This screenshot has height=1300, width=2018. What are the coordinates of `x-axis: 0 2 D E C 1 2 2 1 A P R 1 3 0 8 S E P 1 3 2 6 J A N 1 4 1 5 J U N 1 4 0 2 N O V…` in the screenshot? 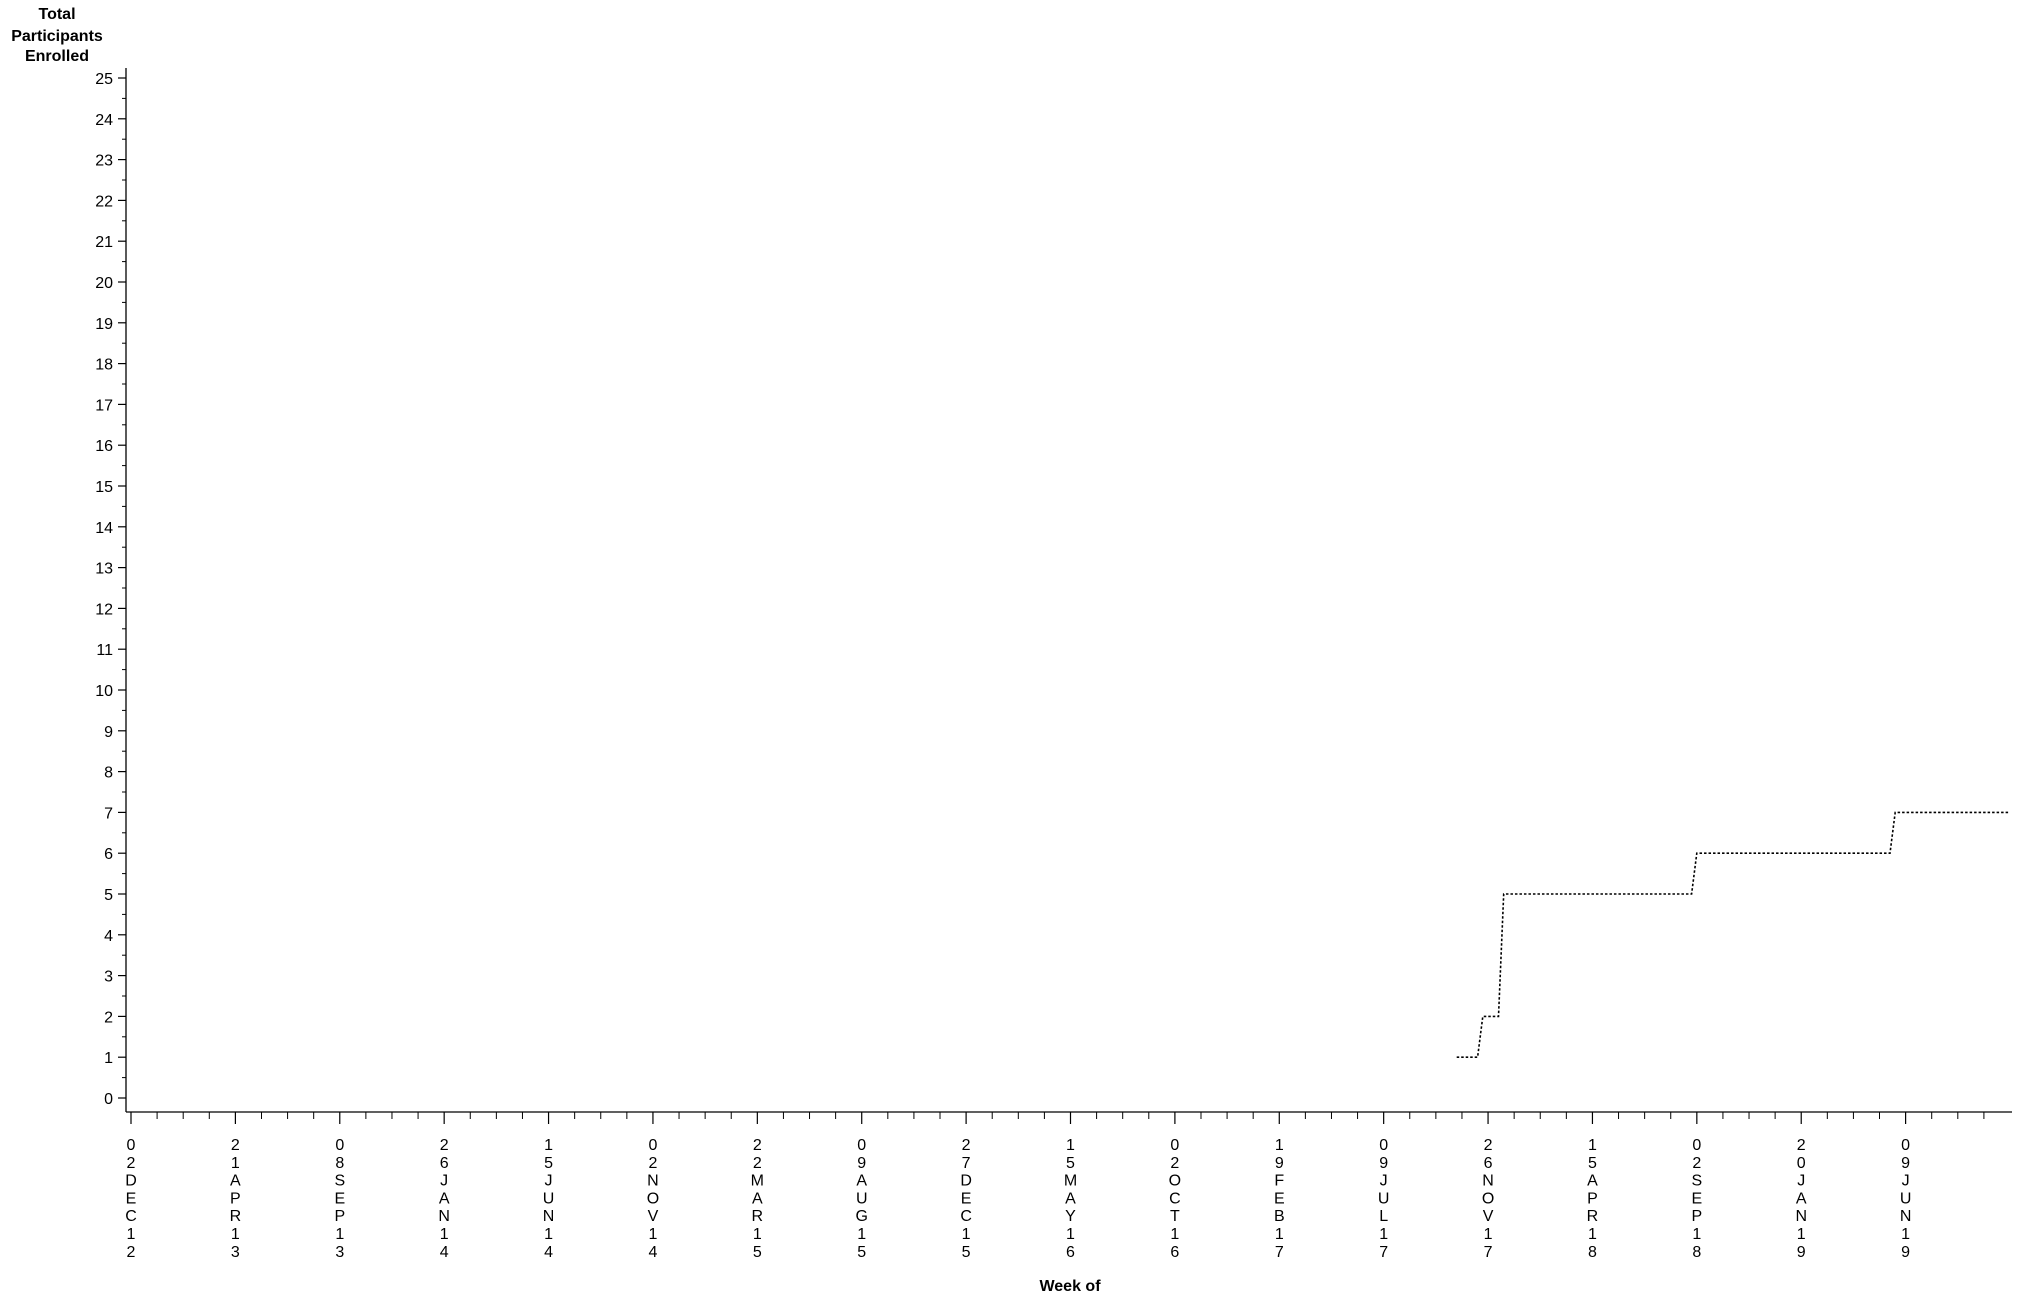 It's located at (1068, 1186).